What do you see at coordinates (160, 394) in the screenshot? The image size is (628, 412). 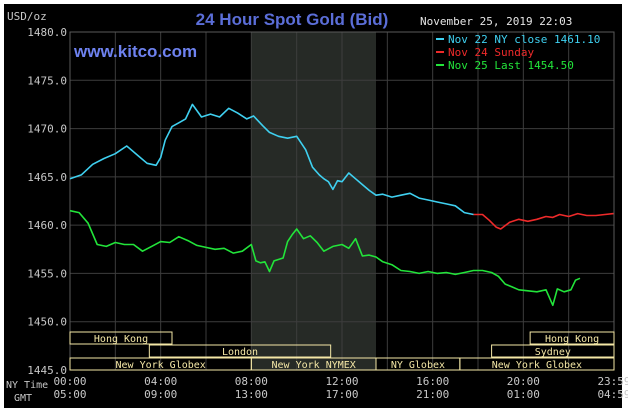 I see `x-tick-label-gmt: 09:00` at bounding box center [160, 394].